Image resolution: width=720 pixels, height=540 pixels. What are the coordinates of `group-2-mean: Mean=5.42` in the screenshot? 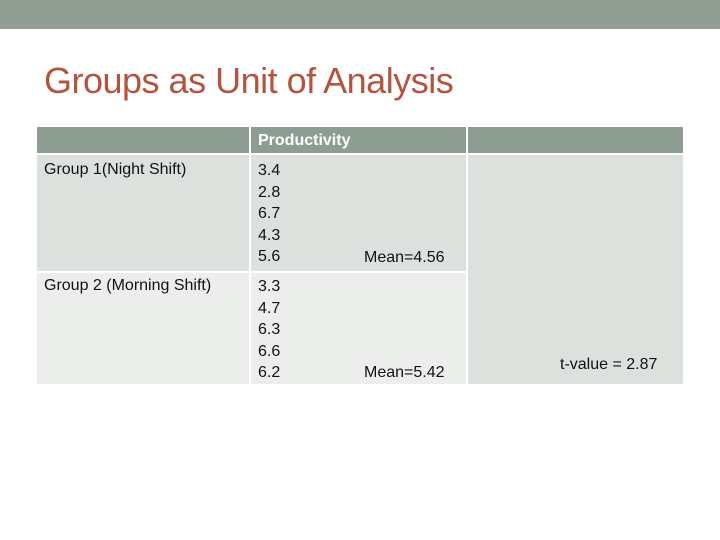 It's located at (404, 372).